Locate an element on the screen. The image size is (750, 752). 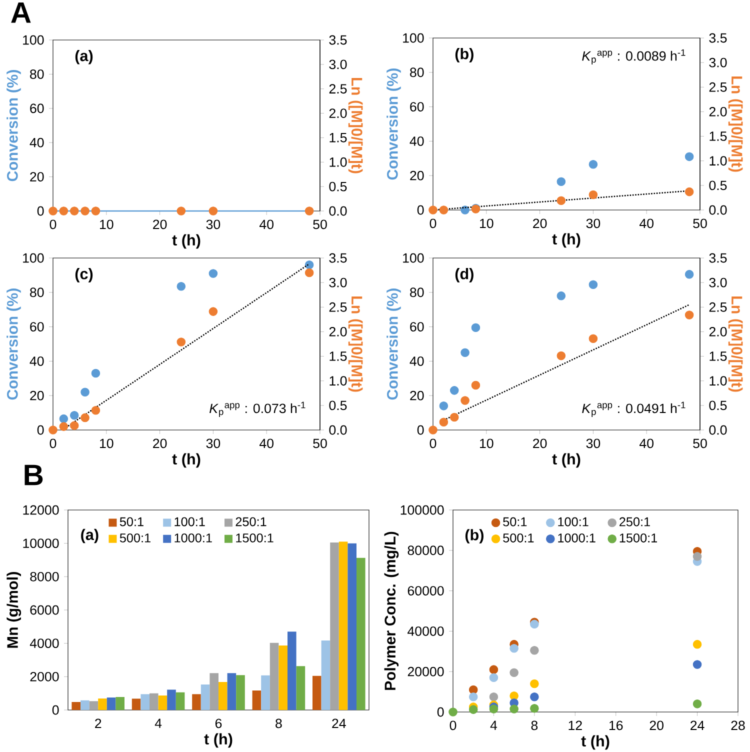
y-tick-label: 100000 is located at coordinates (422, 510).